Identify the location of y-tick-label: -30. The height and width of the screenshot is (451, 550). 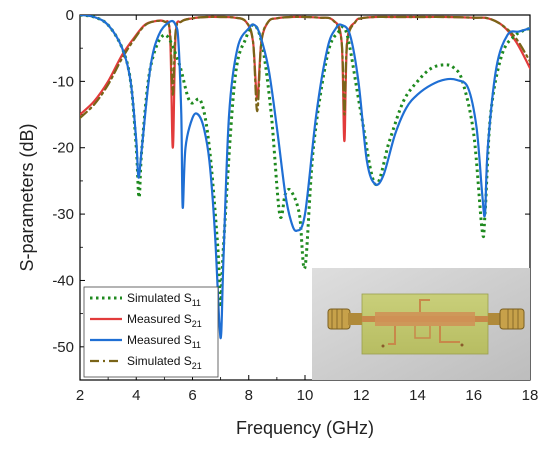
(63, 214).